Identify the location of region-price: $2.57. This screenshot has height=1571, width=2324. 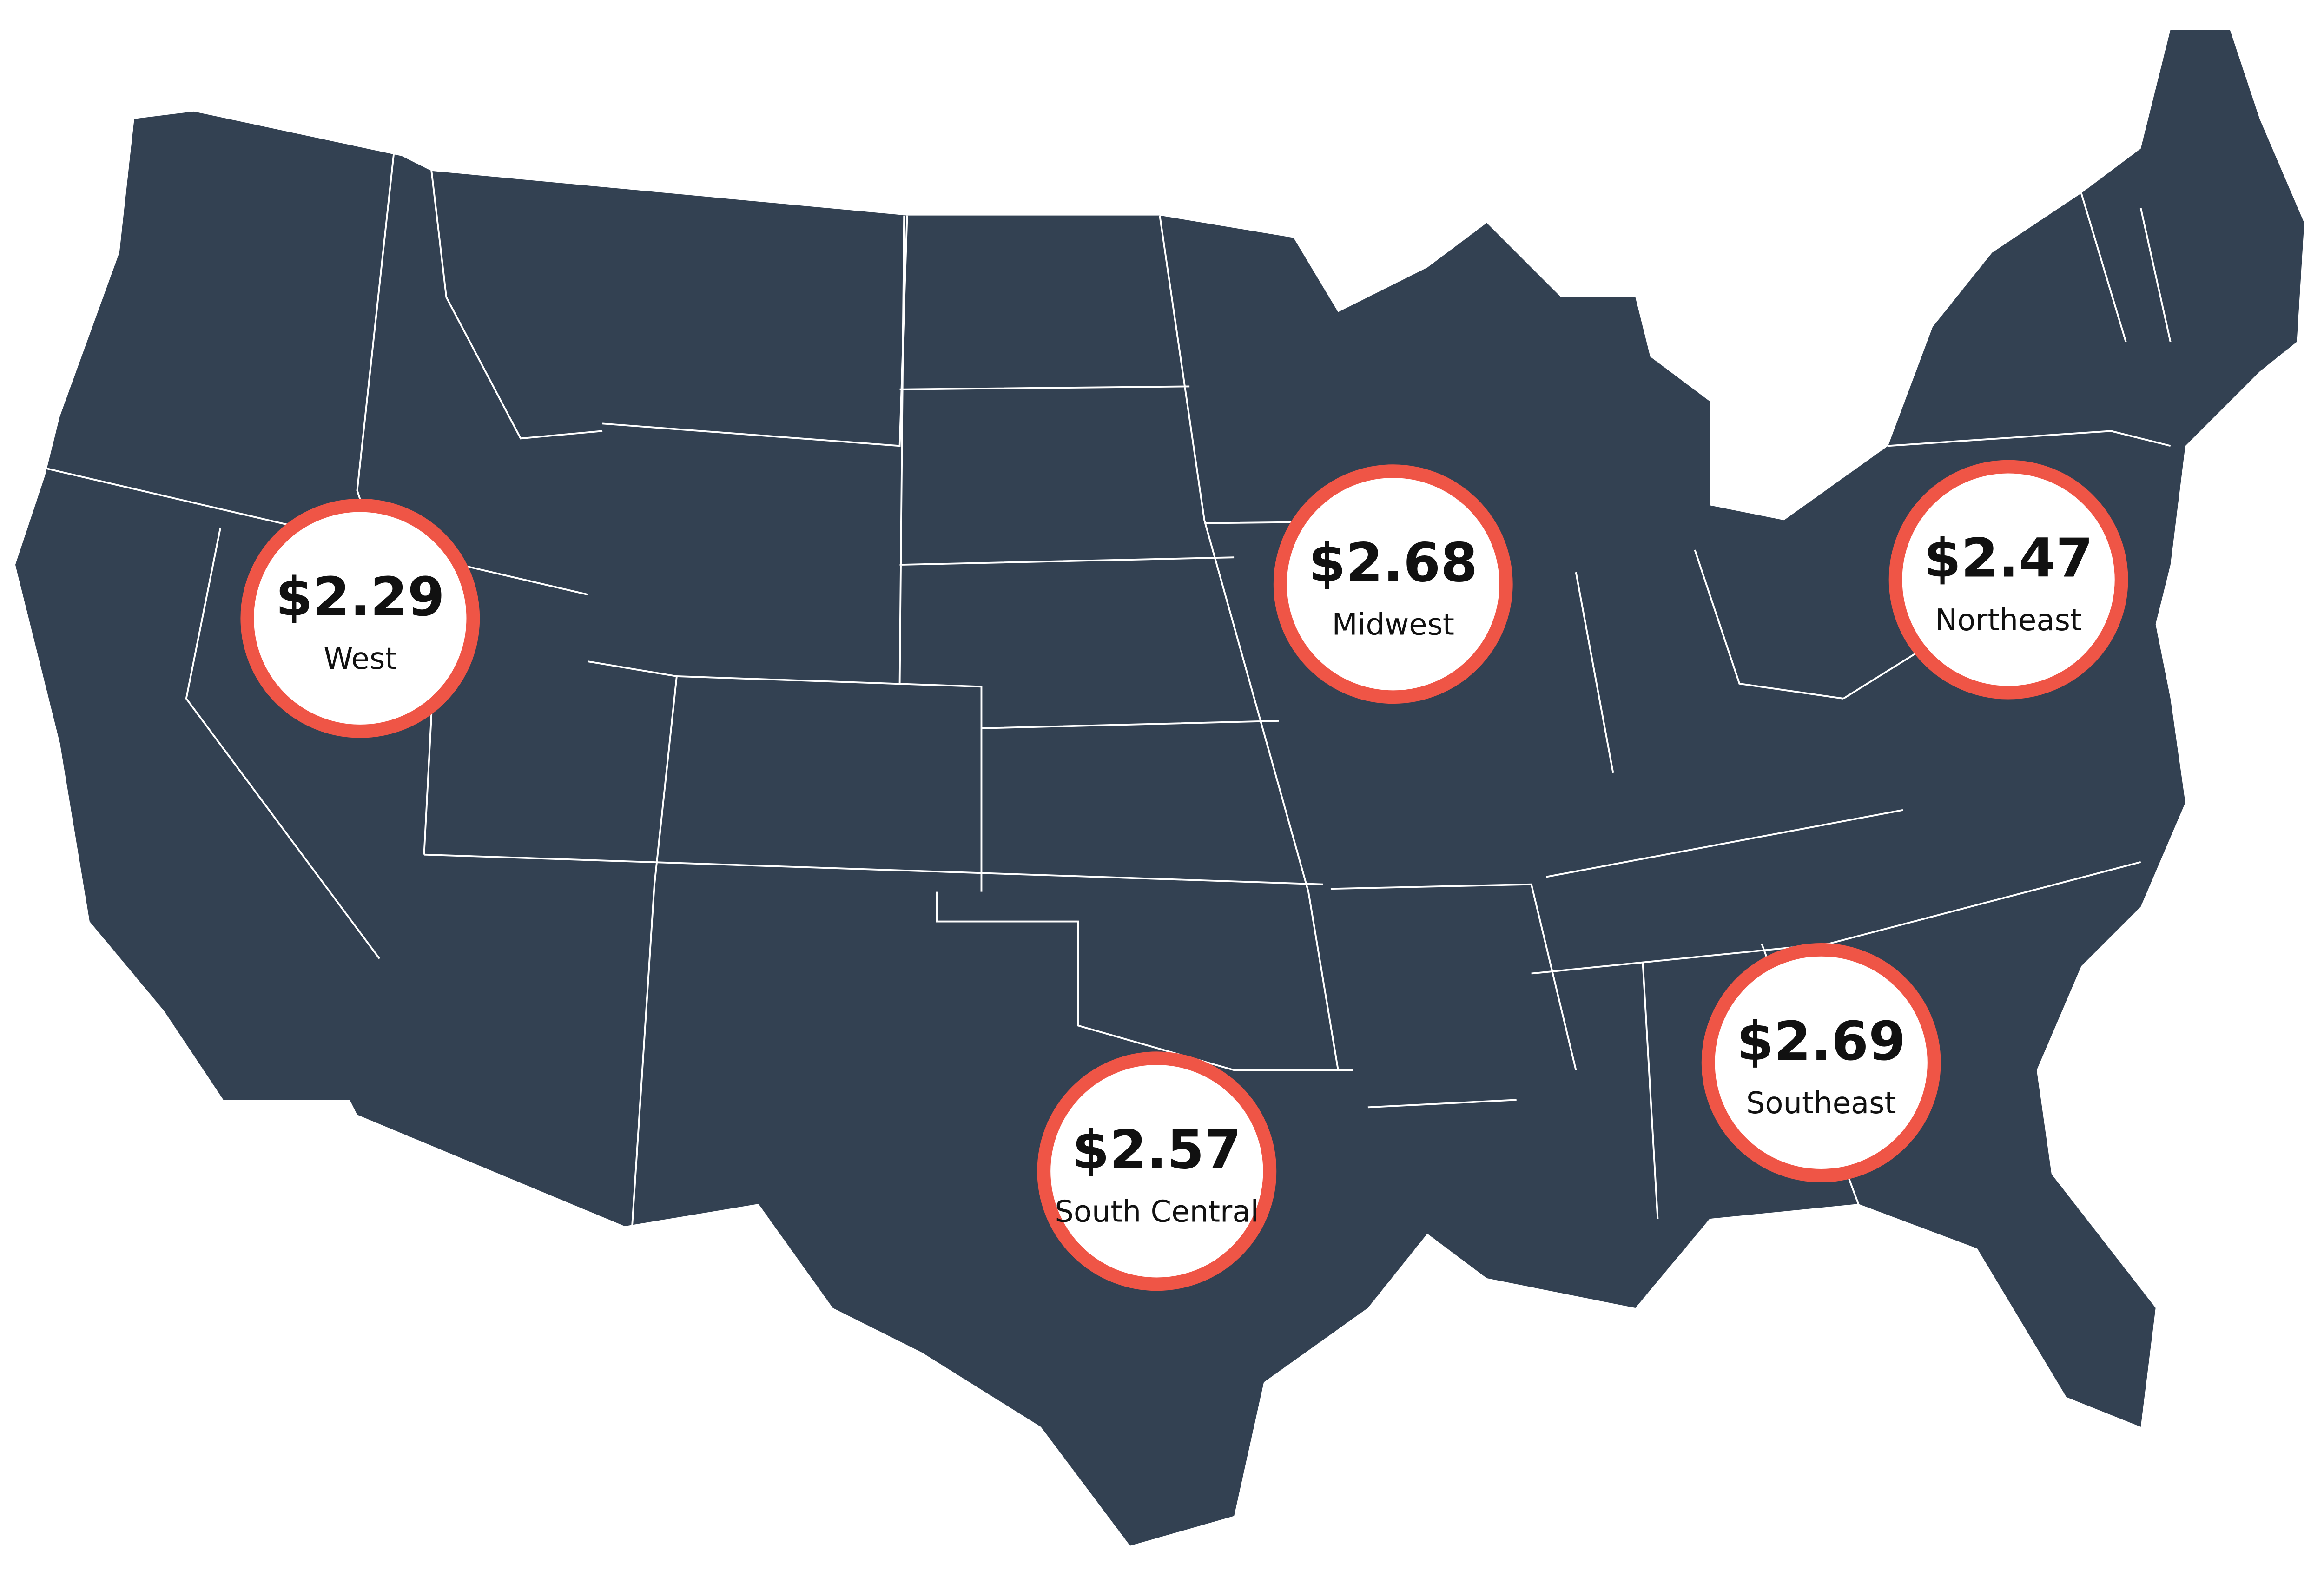
(1156, 1150).